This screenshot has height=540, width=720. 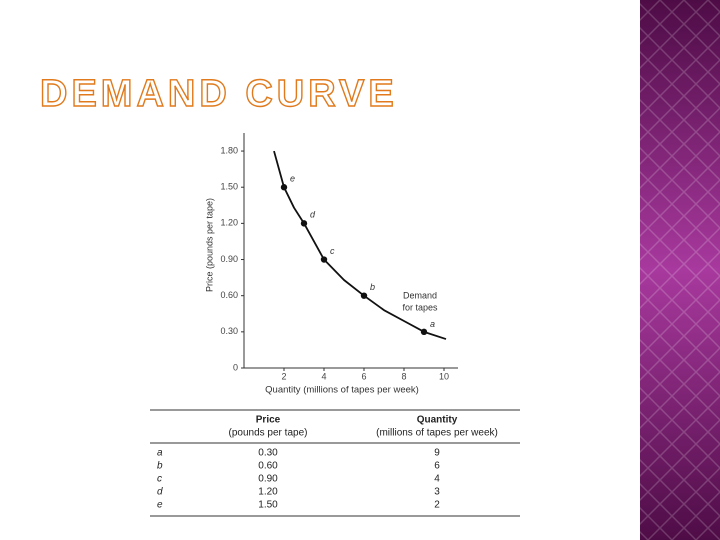 I want to click on price-cell: 0.30, so click(x=268, y=453).